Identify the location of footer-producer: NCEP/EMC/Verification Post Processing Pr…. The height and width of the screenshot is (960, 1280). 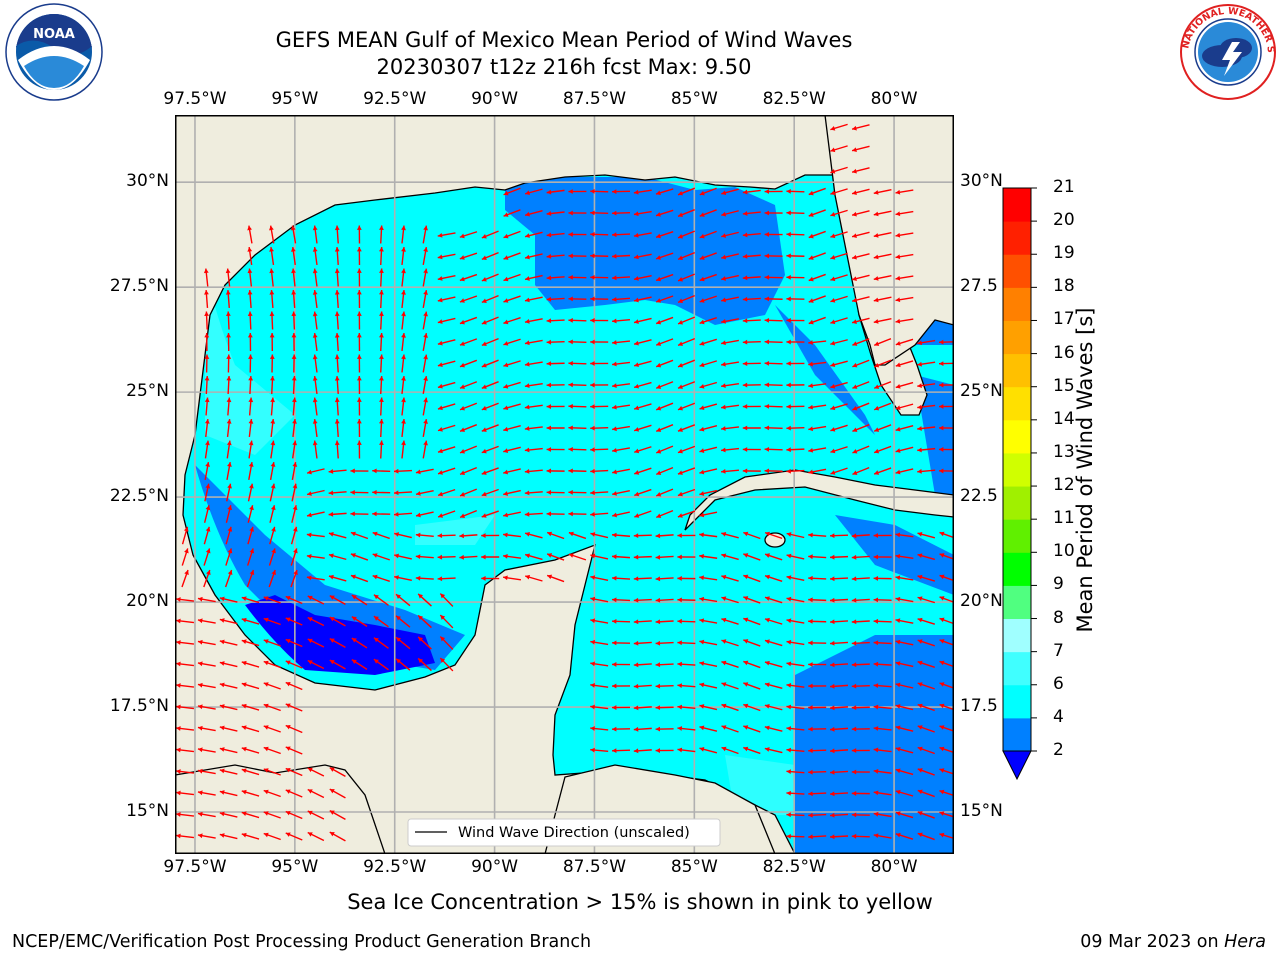
(302, 942).